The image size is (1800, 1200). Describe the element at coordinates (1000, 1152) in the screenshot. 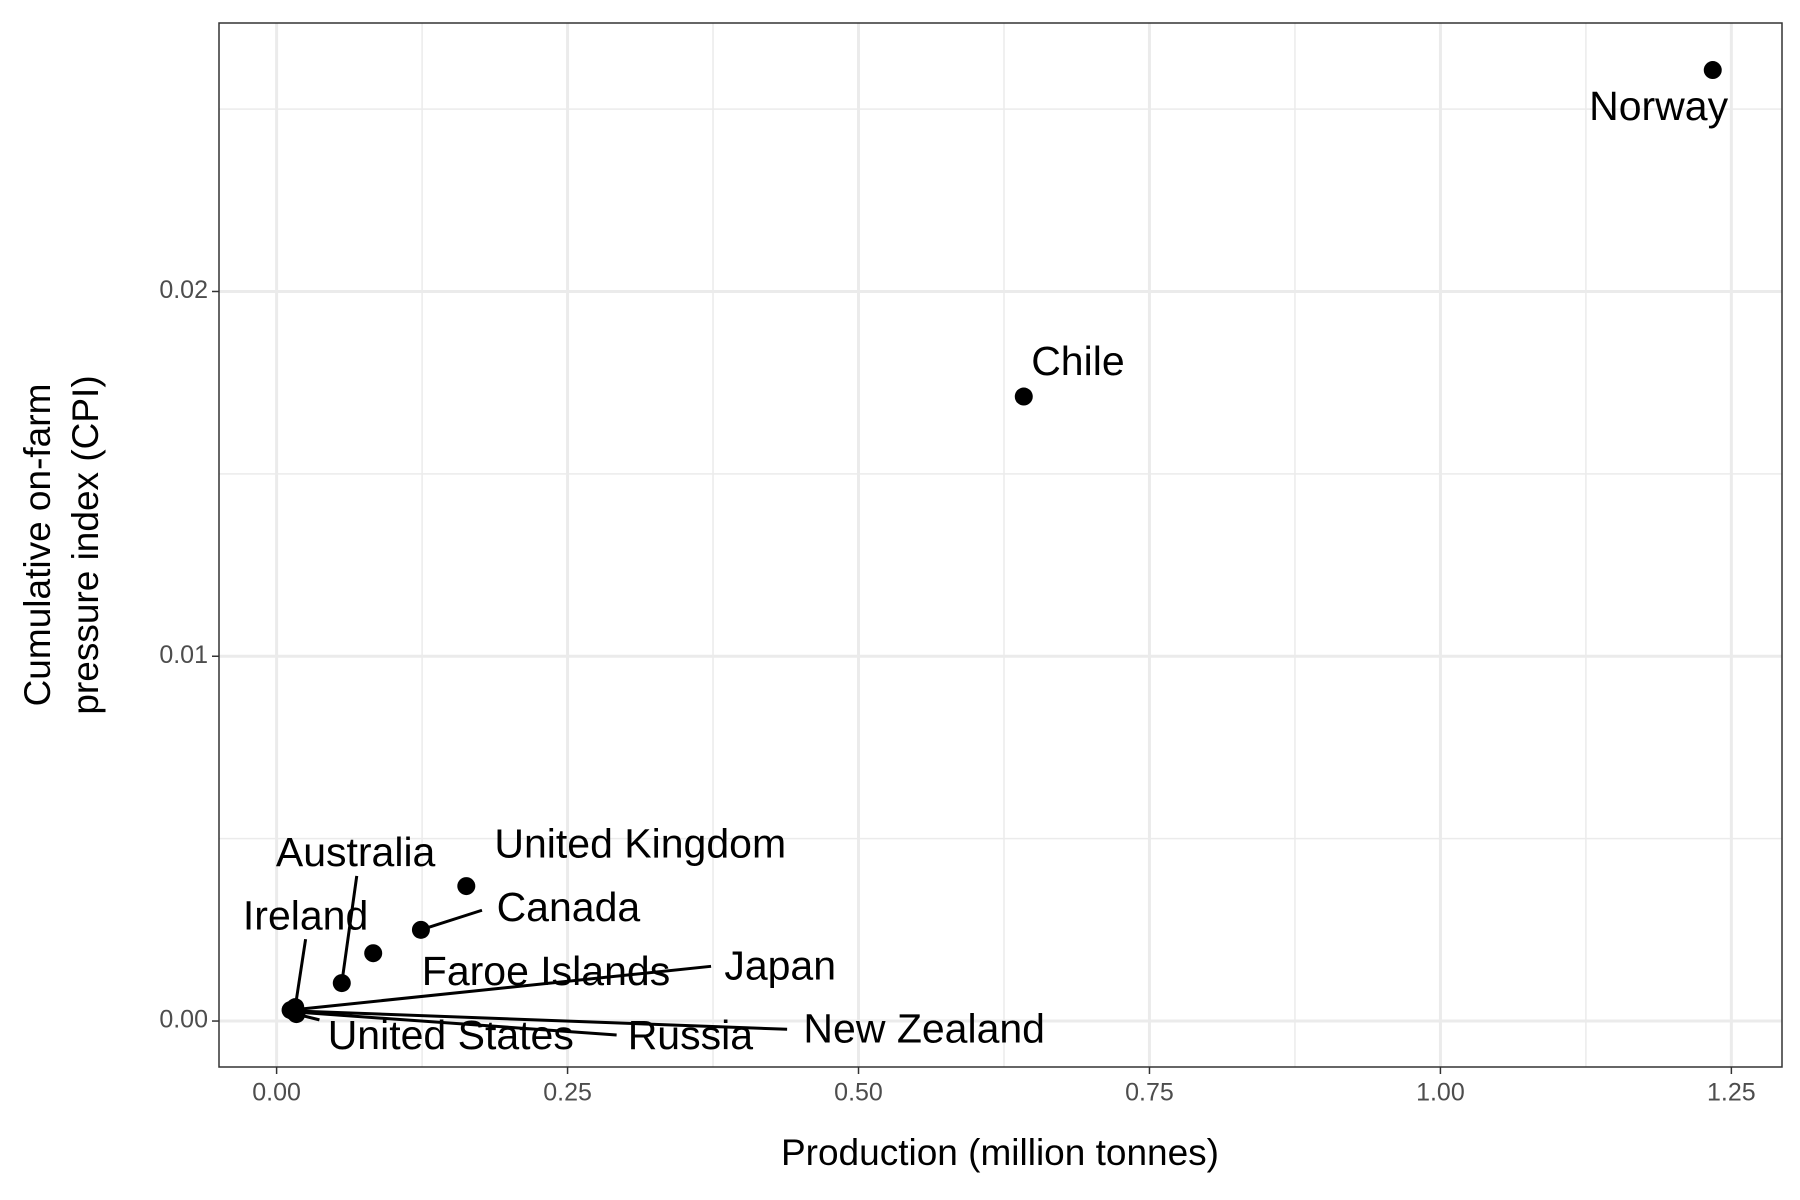

I see `x-axis-title: Production (million tonnes)` at that location.